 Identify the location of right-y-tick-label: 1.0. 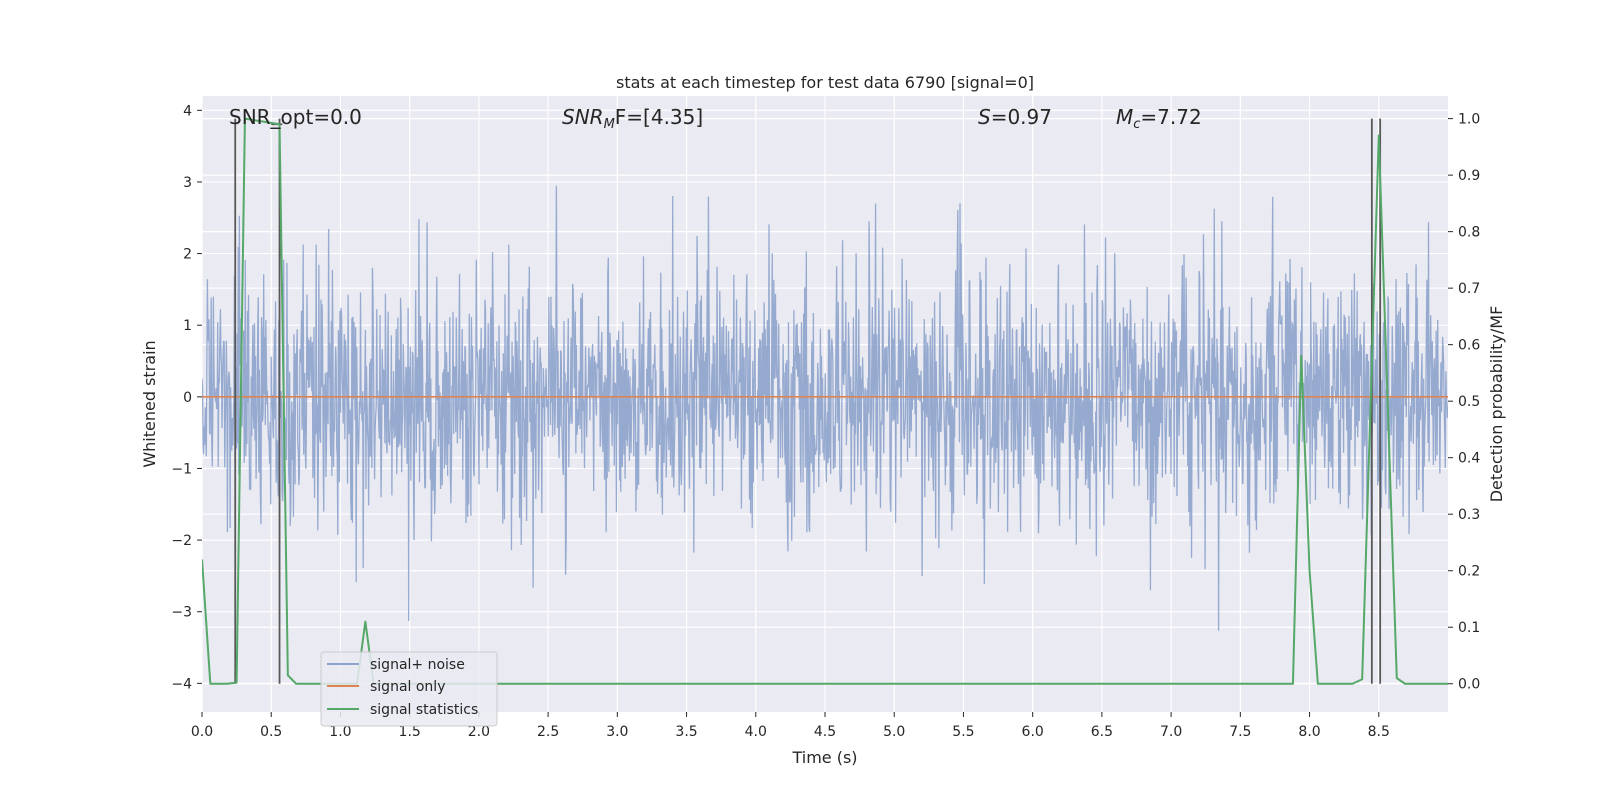
(1469, 120).